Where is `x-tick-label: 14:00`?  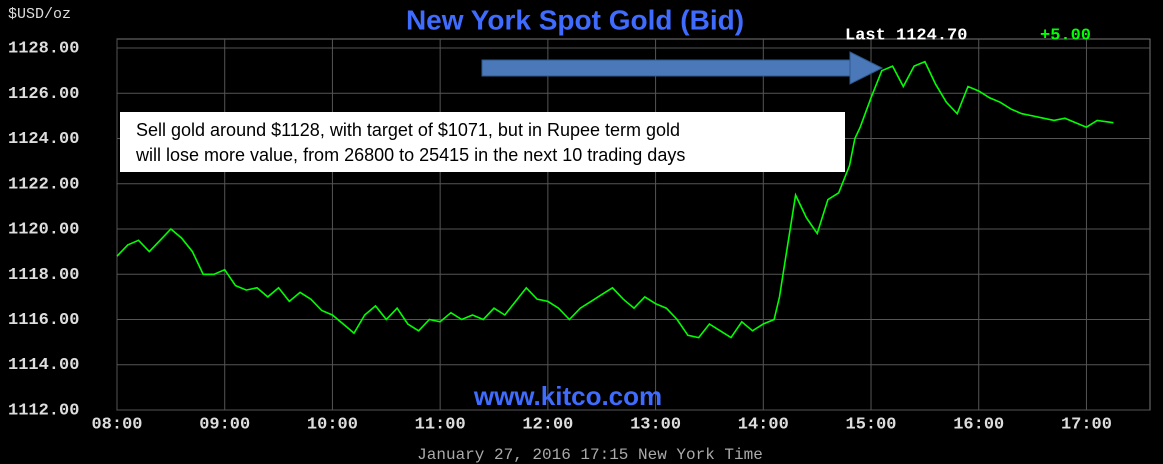 x-tick-label: 14:00 is located at coordinates (763, 424).